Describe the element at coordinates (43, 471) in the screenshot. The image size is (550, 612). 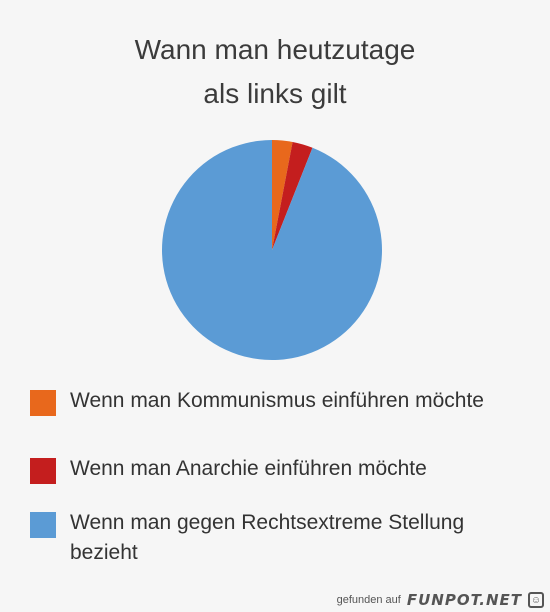
I see `legend-swatch-anarchie` at that location.